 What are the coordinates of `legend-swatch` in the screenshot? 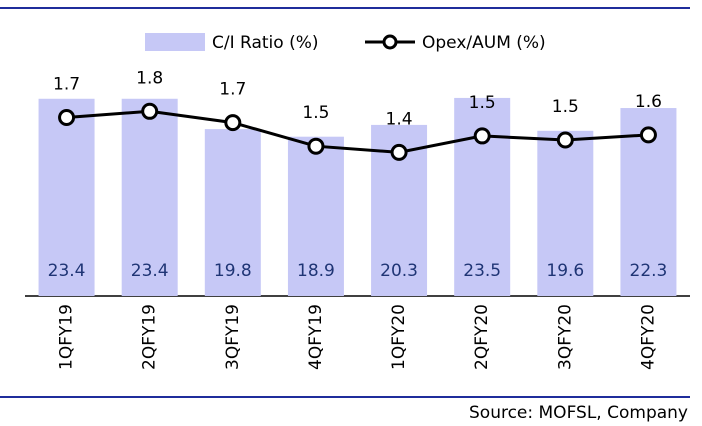 It's located at (175, 42).